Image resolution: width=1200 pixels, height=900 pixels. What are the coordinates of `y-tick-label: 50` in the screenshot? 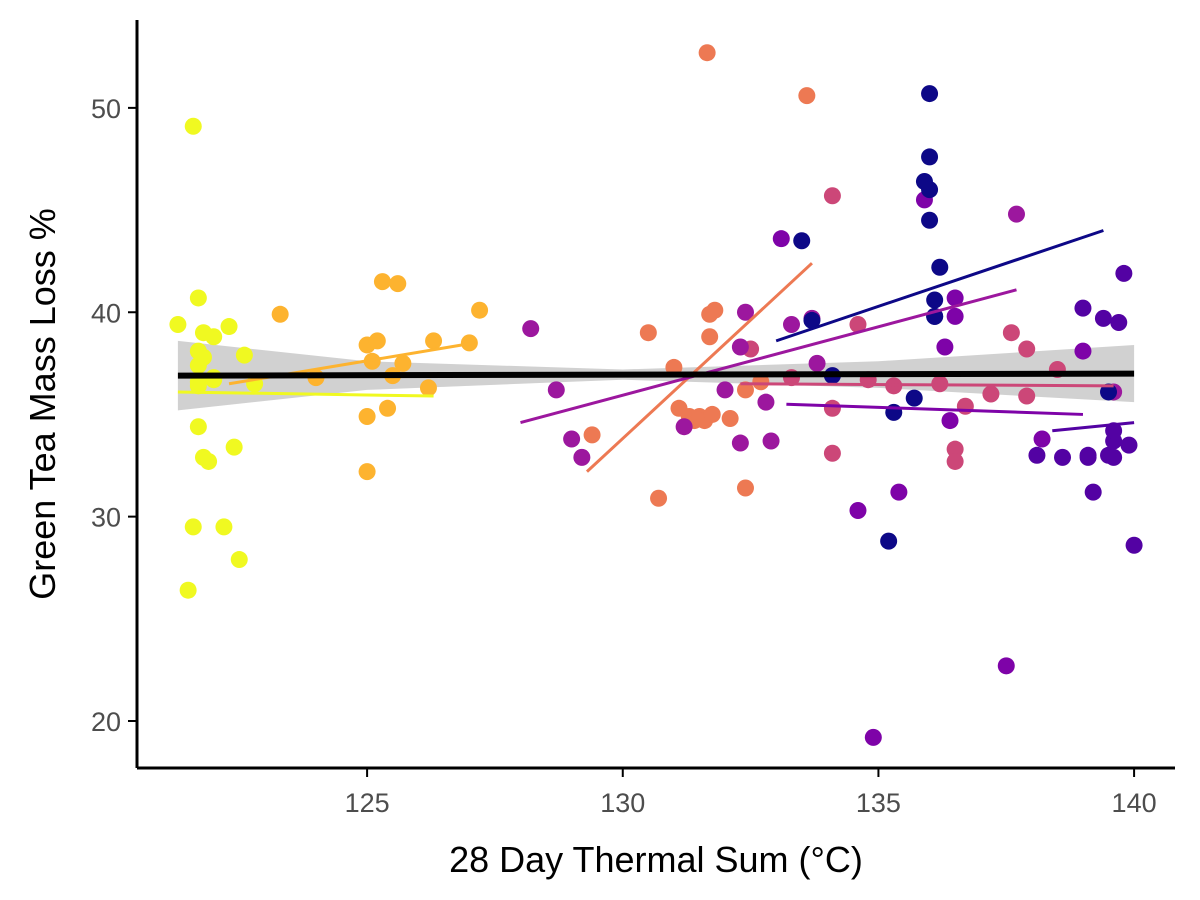 It's located at (106, 109).